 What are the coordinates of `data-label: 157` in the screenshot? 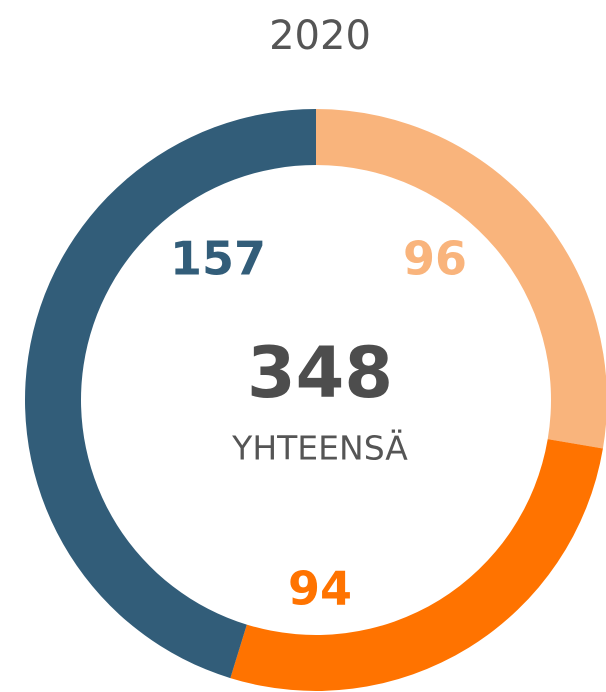 It's located at (218, 259).